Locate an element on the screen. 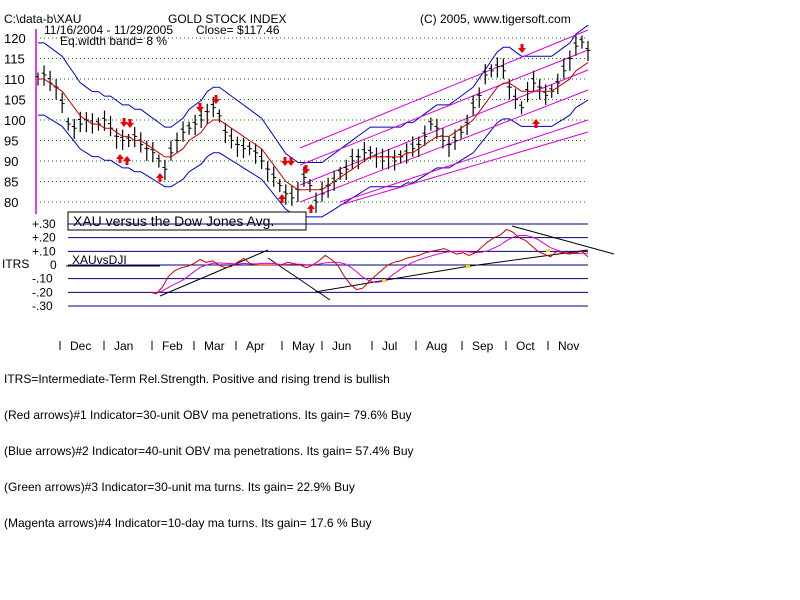 This screenshot has height=600, width=800. price-tick-label: 90 is located at coordinates (11, 161).